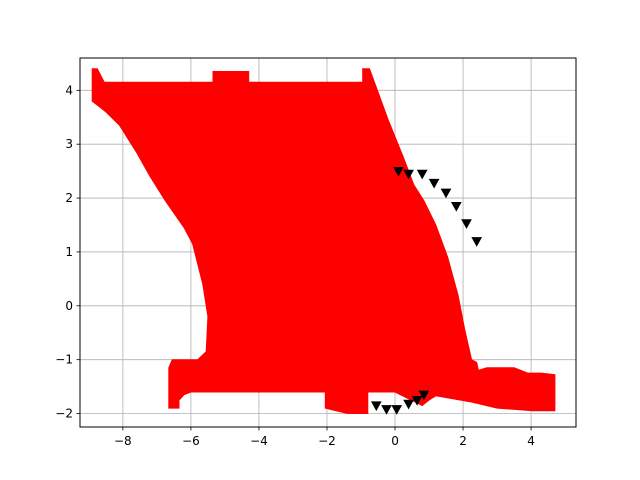  I want to click on y-tick-label: 3, so click(69, 144).